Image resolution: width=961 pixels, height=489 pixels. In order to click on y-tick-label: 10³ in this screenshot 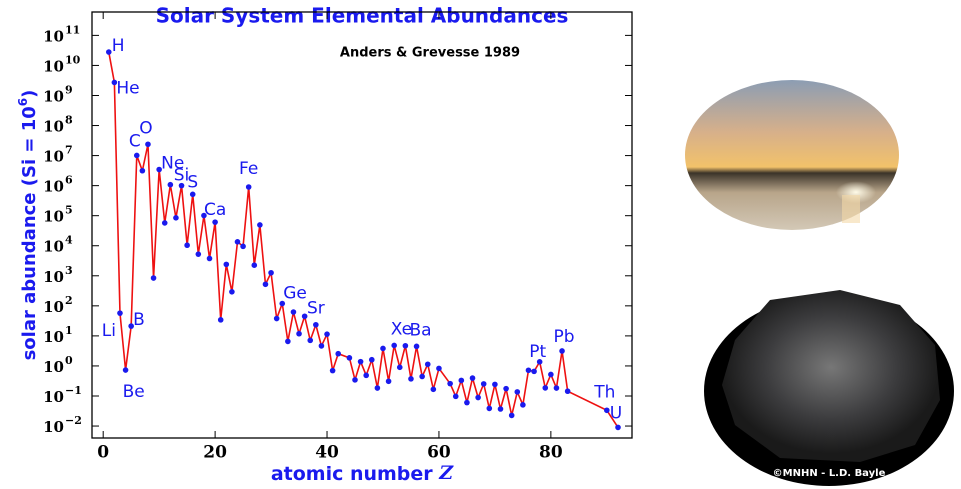, I will do `click(58, 275)`.